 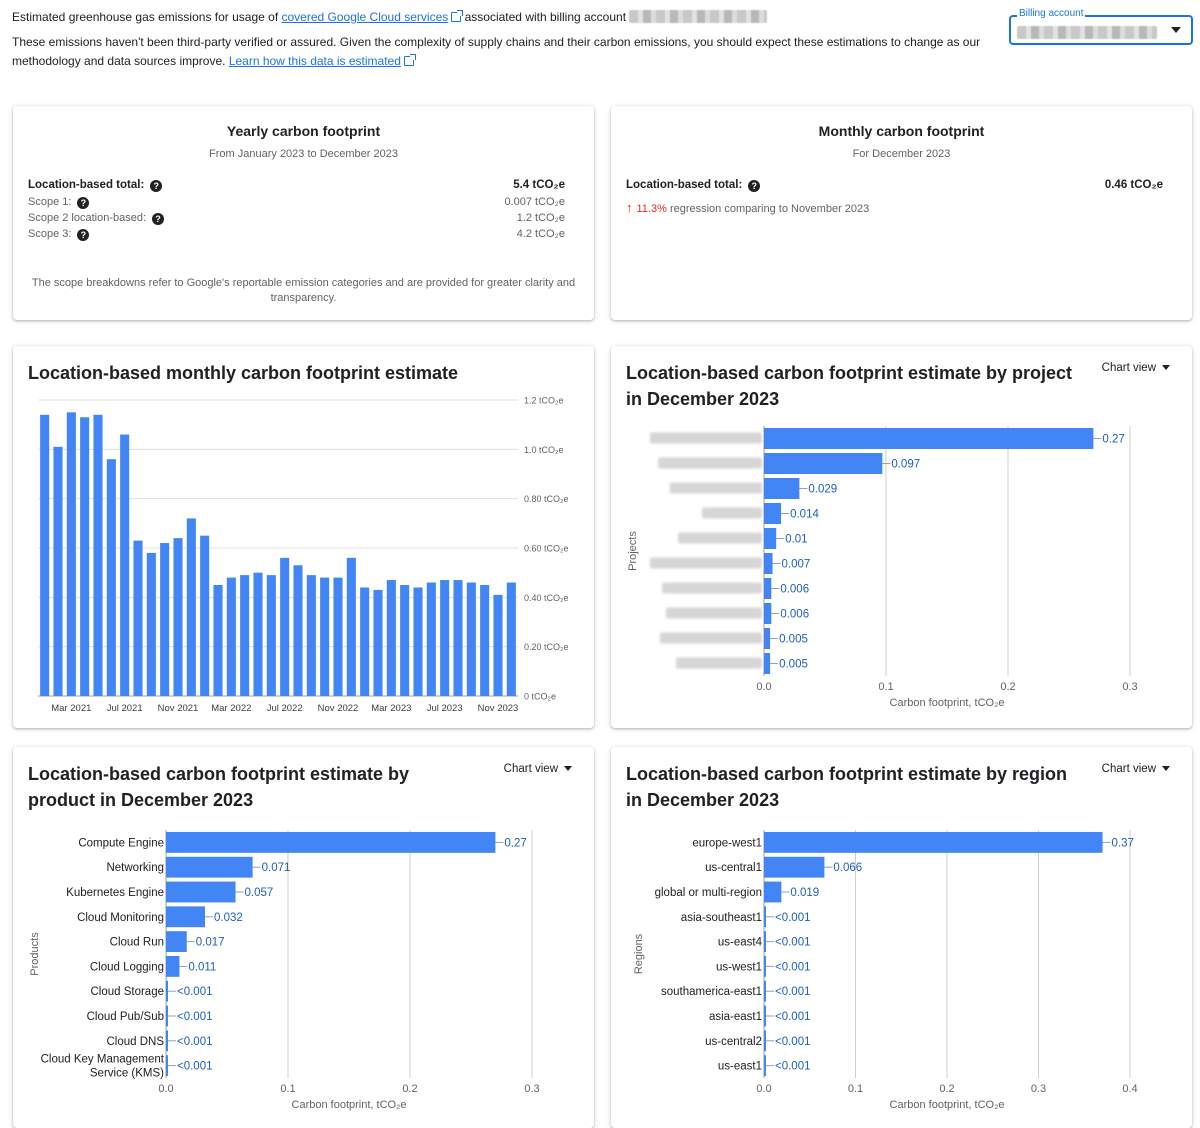 What do you see at coordinates (804, 515) in the screenshot?
I see `value-label: 0.014` at bounding box center [804, 515].